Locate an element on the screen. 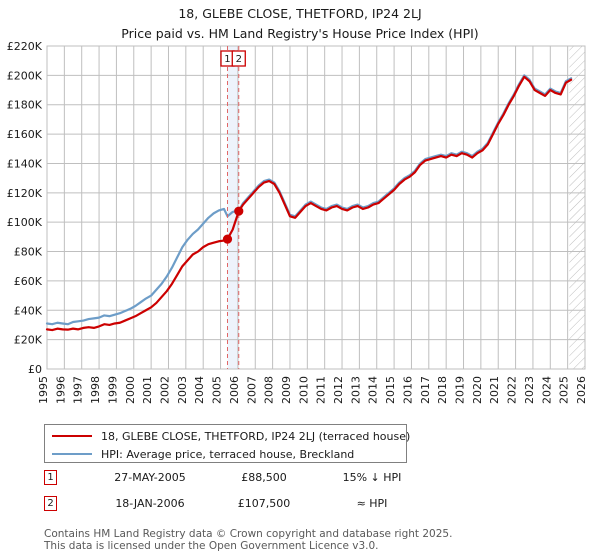  row-marker-badge-2: 2 is located at coordinates (50, 503).